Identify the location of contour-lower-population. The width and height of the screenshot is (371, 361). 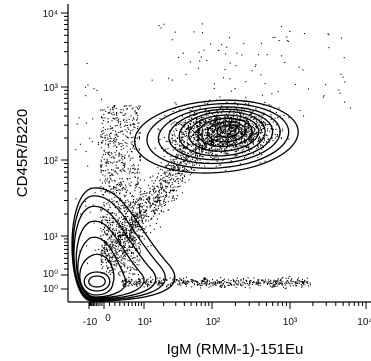
(110, 259).